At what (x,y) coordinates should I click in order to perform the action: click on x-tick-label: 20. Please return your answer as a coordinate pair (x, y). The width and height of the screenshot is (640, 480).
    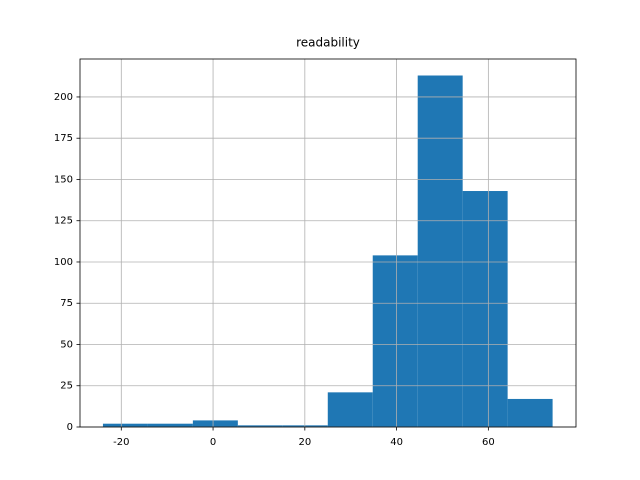
    Looking at the image, I should click on (304, 442).